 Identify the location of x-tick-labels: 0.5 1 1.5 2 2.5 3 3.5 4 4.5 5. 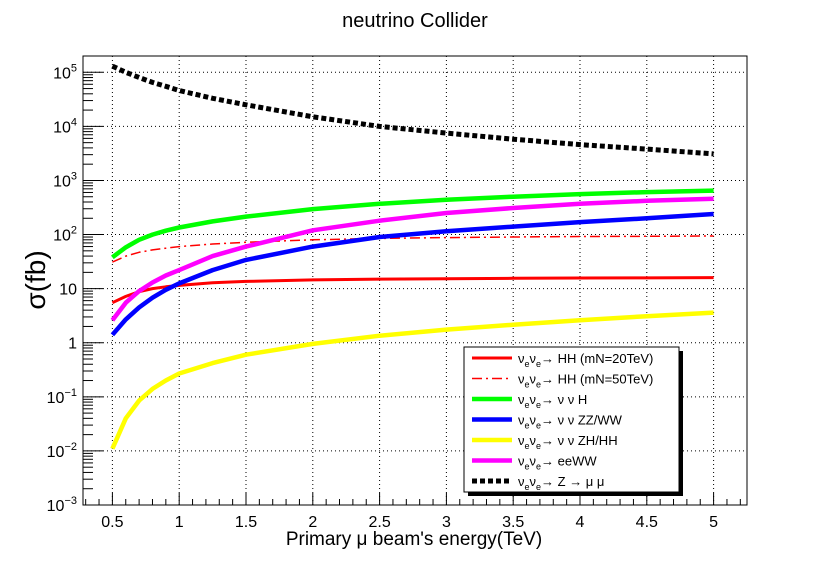
(409, 522).